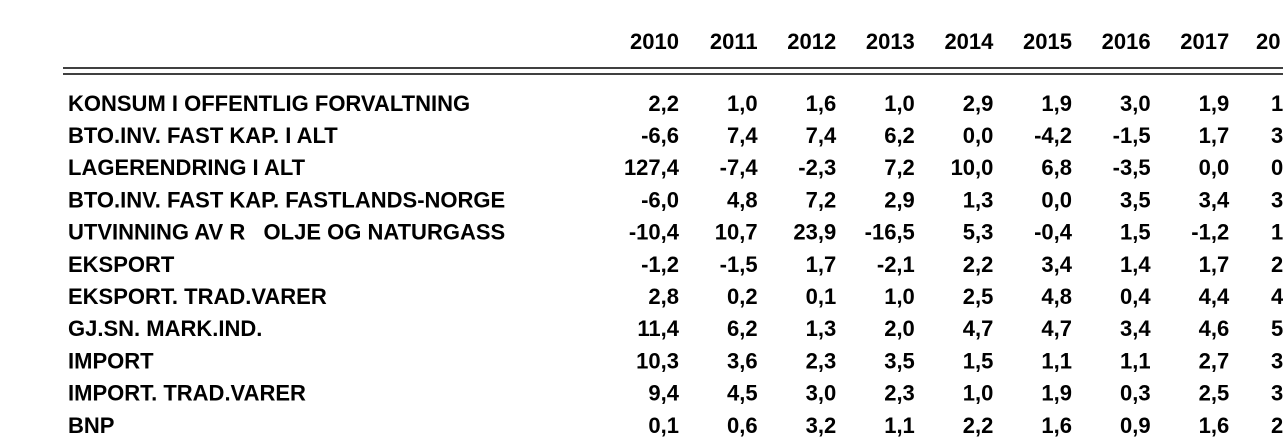  Describe the element at coordinates (660, 135) in the screenshot. I see `cell: -6,6` at that location.